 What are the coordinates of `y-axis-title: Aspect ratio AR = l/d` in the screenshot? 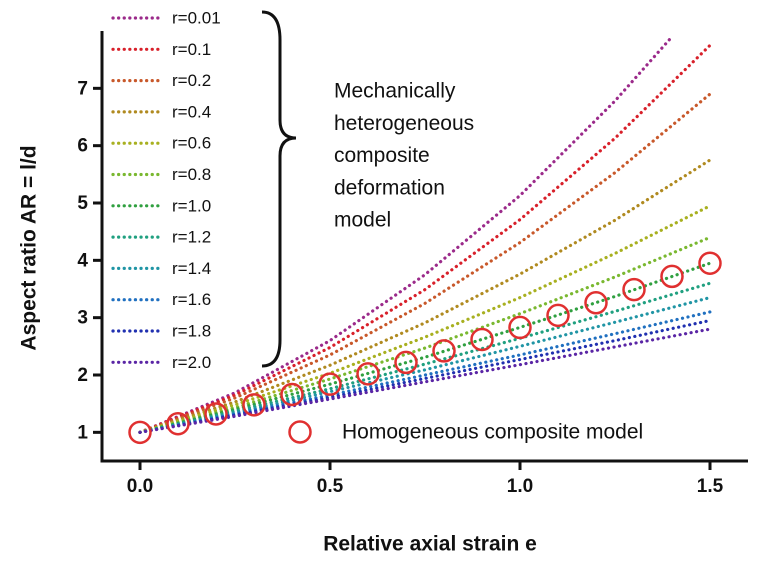 It's located at (29, 247).